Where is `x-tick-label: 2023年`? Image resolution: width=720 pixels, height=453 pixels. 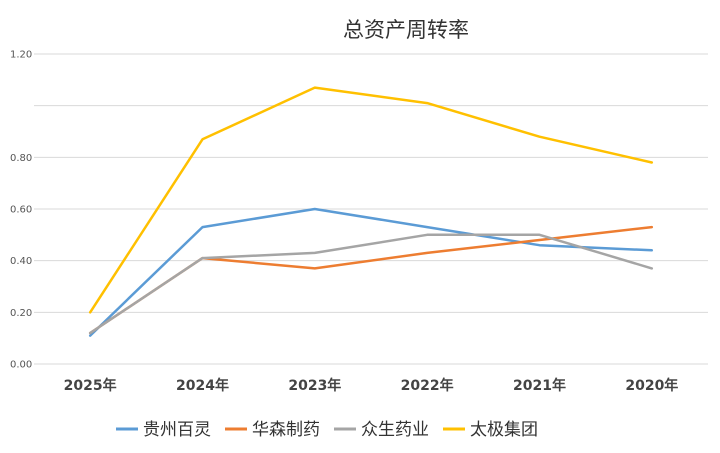 x-tick-label: 2023年 is located at coordinates (314, 385).